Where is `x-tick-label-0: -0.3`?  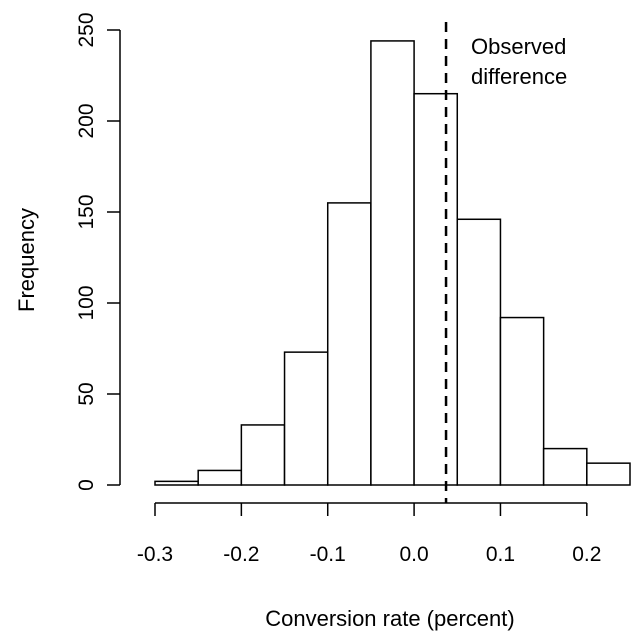 x-tick-label-0: -0.3 is located at coordinates (155, 554).